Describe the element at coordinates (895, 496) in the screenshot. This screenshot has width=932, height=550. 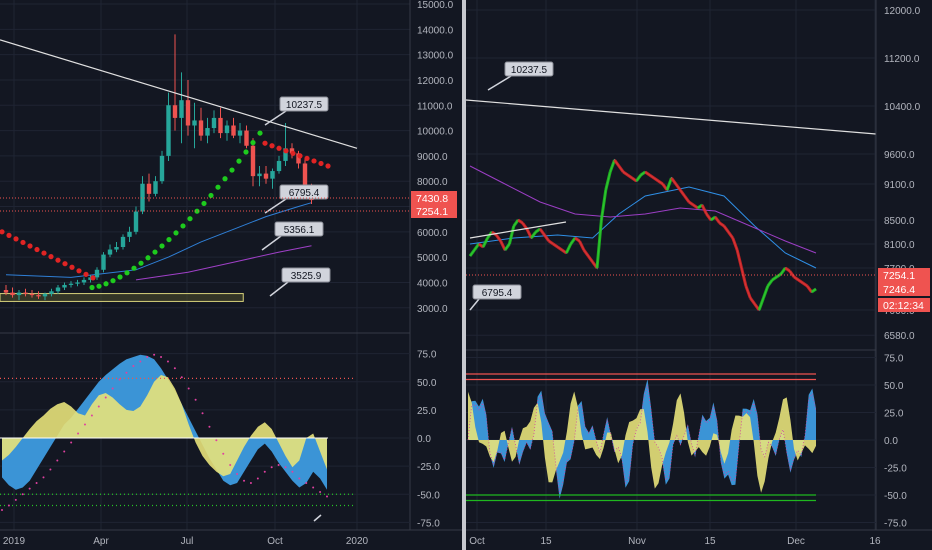
I see `rsi-y-tick-label: -50.0` at that location.